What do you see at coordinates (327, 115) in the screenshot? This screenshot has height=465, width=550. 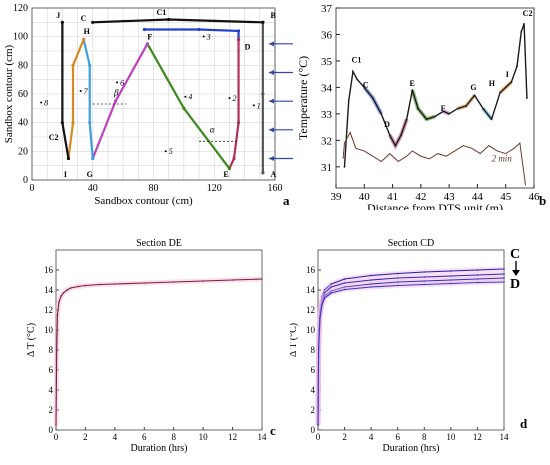 I see `y-tick-label: 33` at bounding box center [327, 115].